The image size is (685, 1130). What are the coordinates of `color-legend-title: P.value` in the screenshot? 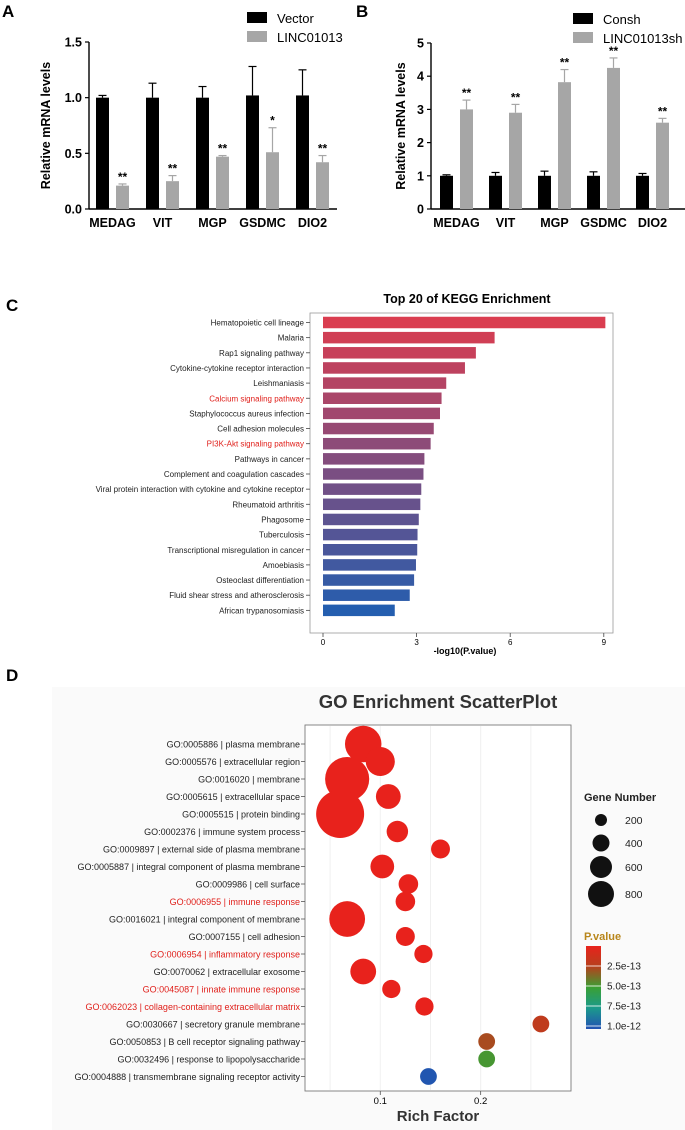 It's located at (602, 937).